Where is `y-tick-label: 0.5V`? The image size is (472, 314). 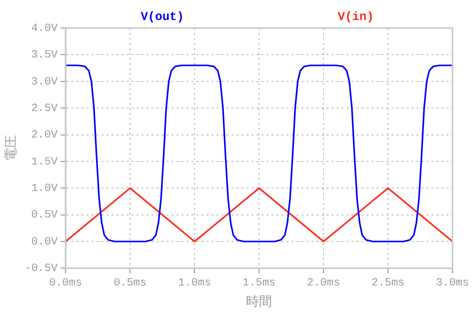
y-tick-label: 0.5V is located at coordinates (44, 216).